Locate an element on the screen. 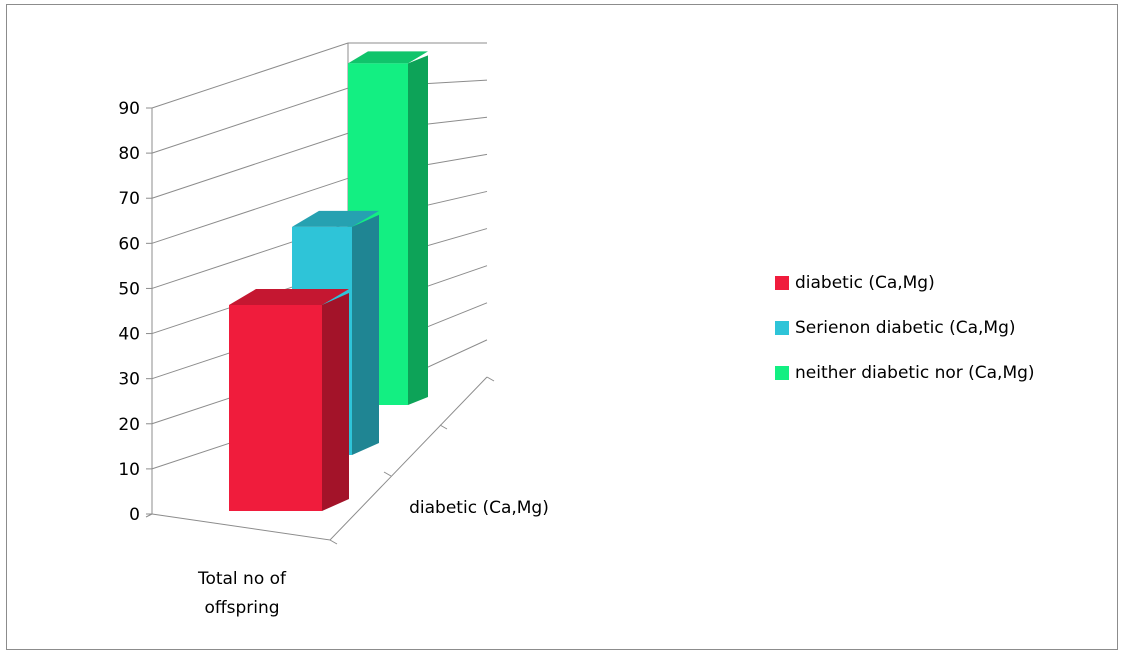 This screenshot has height=653, width=1122. y-tick-label: 50 is located at coordinates (129, 289).